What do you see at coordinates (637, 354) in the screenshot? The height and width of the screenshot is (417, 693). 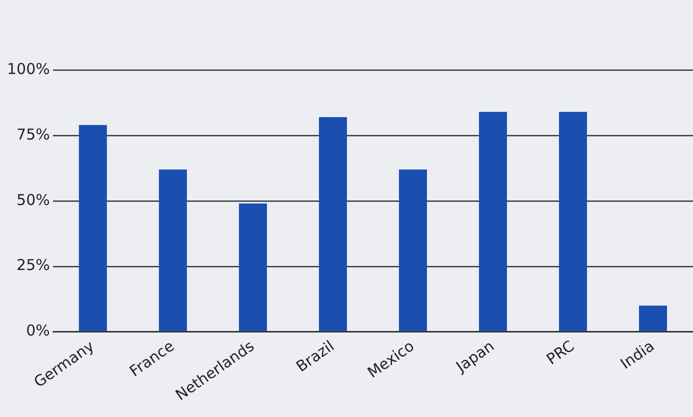 I see `x-tick-label: India` at bounding box center [637, 354].